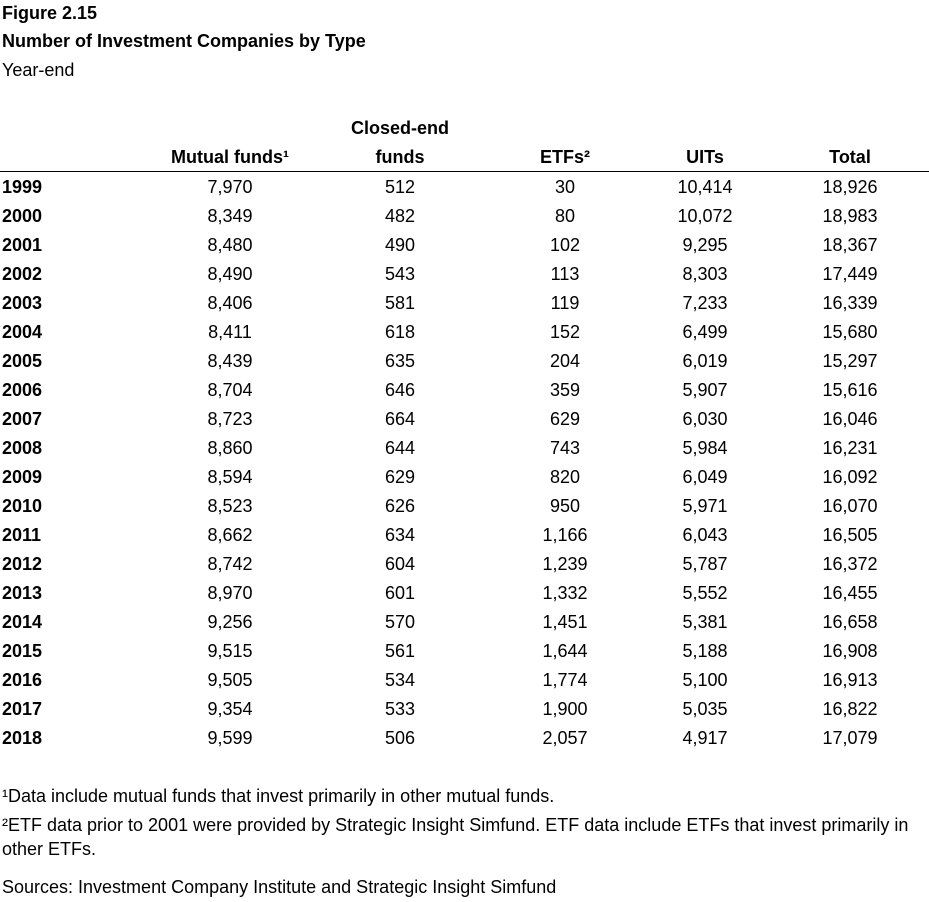  I want to click on cell-etfs: 152, so click(565, 332).